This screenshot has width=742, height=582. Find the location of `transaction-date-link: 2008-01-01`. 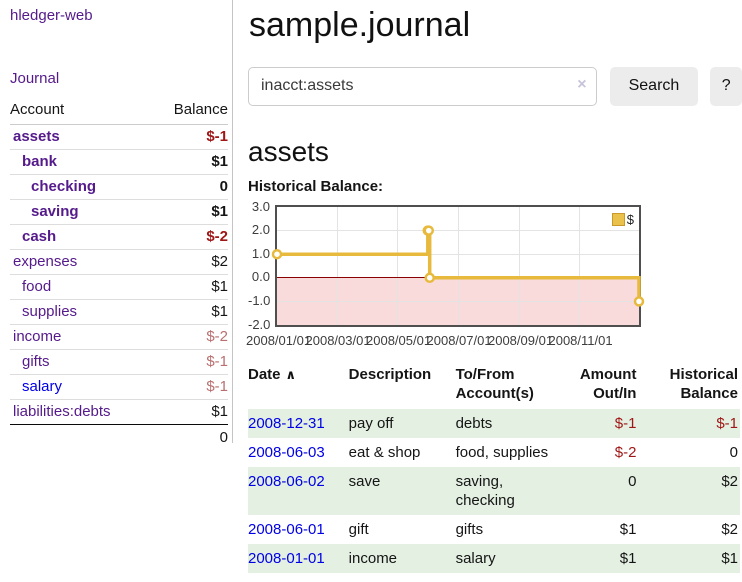

transaction-date-link: 2008-01-01 is located at coordinates (286, 558).